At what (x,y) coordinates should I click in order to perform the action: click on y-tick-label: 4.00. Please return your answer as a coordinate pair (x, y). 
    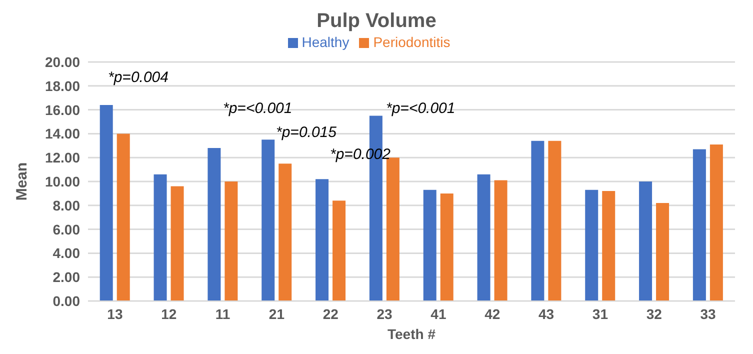
    Looking at the image, I should click on (66, 253).